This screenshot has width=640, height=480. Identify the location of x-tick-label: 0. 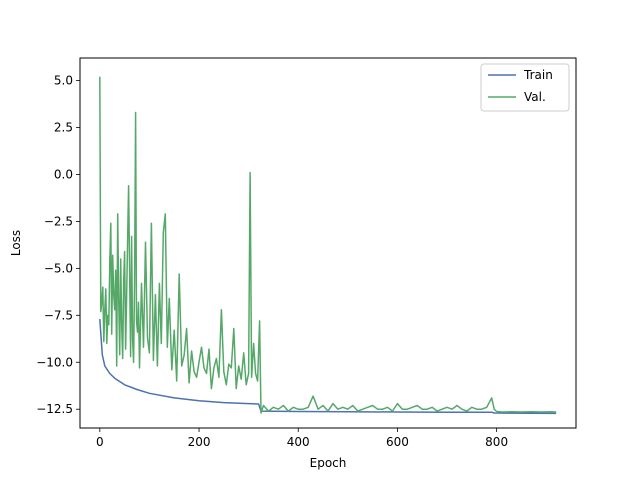
(100, 442).